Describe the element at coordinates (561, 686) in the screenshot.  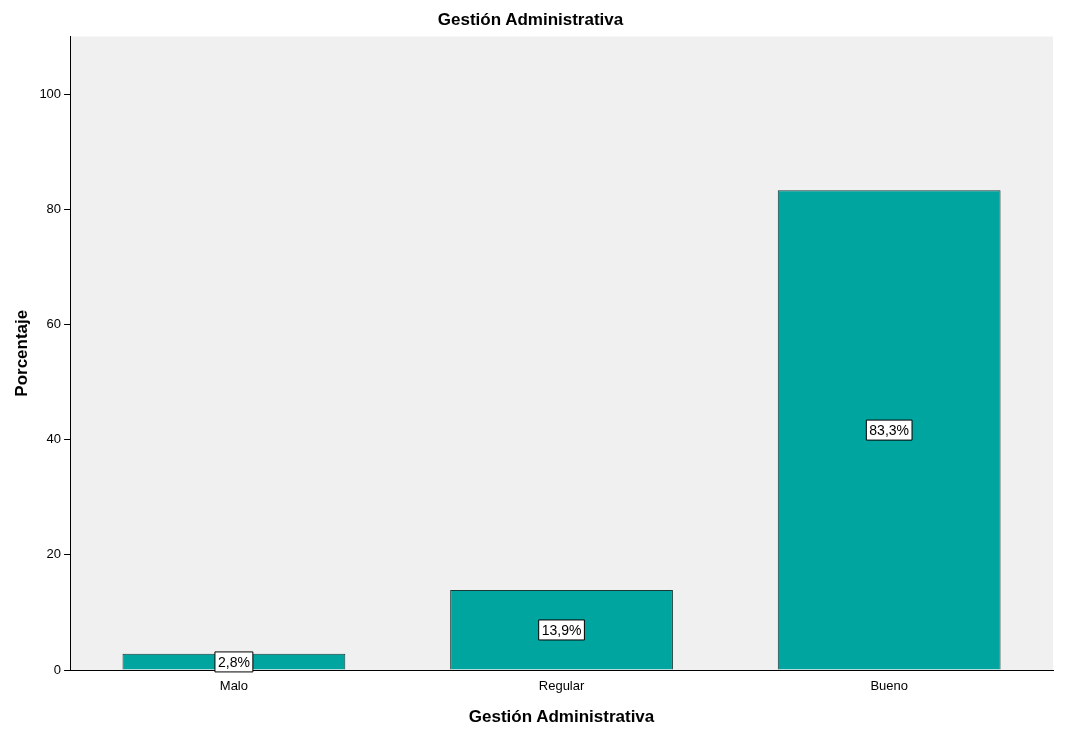
I see `x-tick-label: Regular` at that location.